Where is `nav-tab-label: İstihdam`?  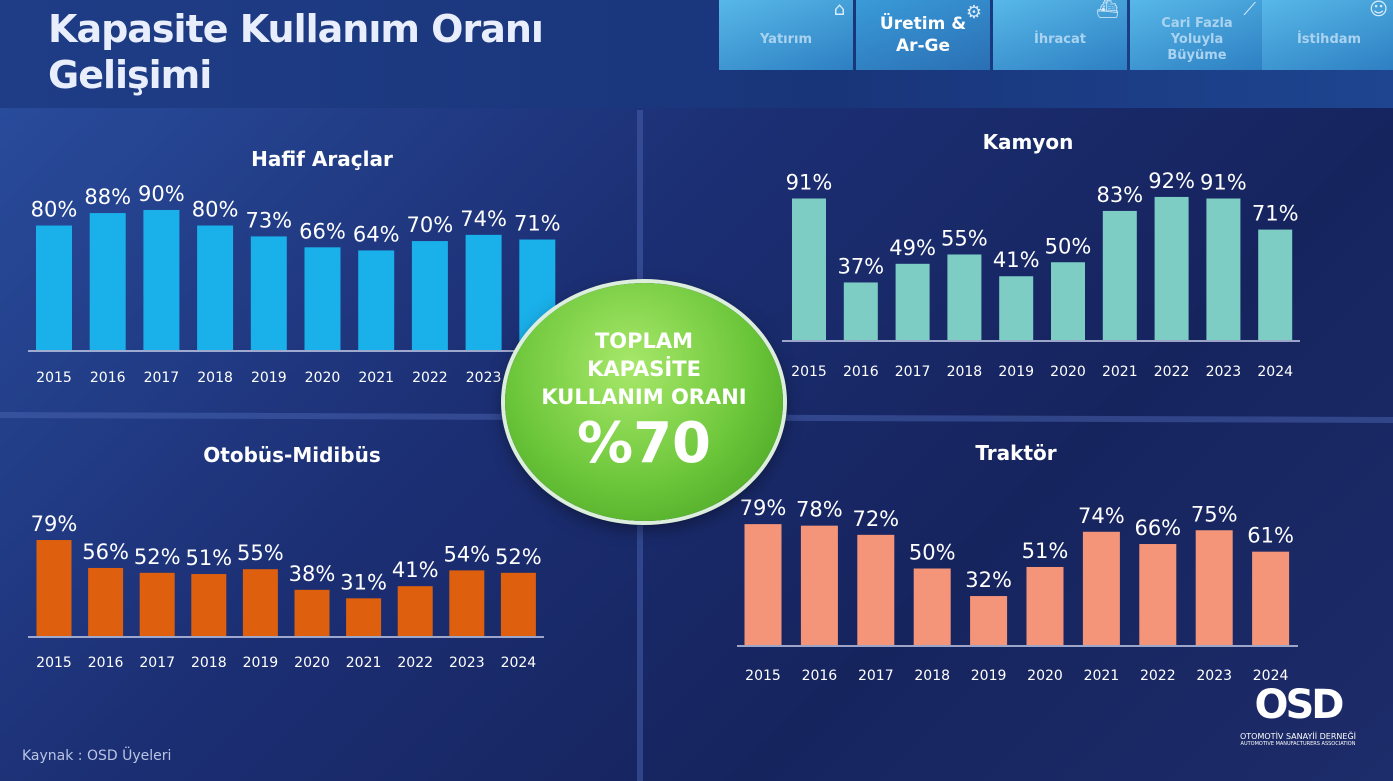
nav-tab-label: İstihdam is located at coordinates (1329, 39).